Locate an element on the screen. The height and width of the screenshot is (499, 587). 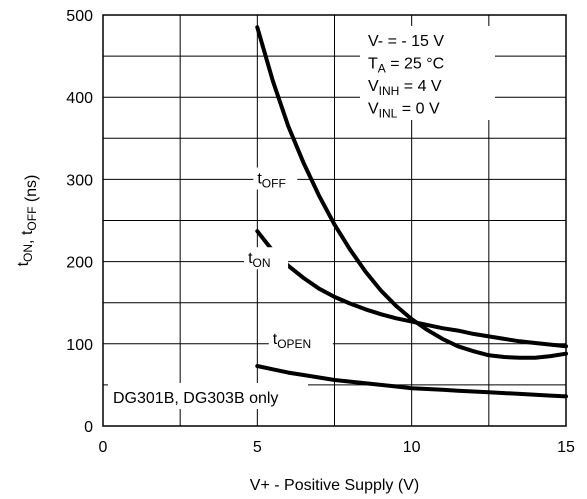
labels: tOFF tON tOPEN is located at coordinates (288, 259).